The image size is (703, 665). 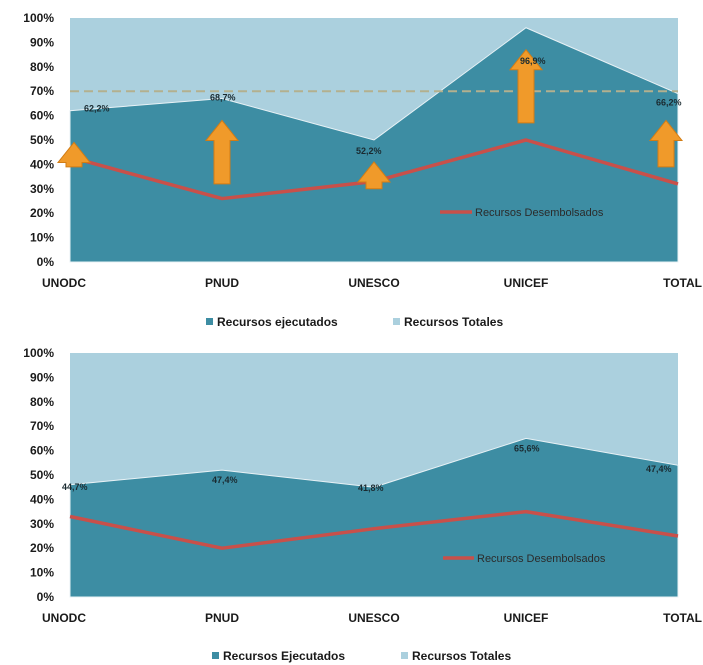 I want to click on legend-label-0: Recursos ejecutados, so click(x=277, y=322).